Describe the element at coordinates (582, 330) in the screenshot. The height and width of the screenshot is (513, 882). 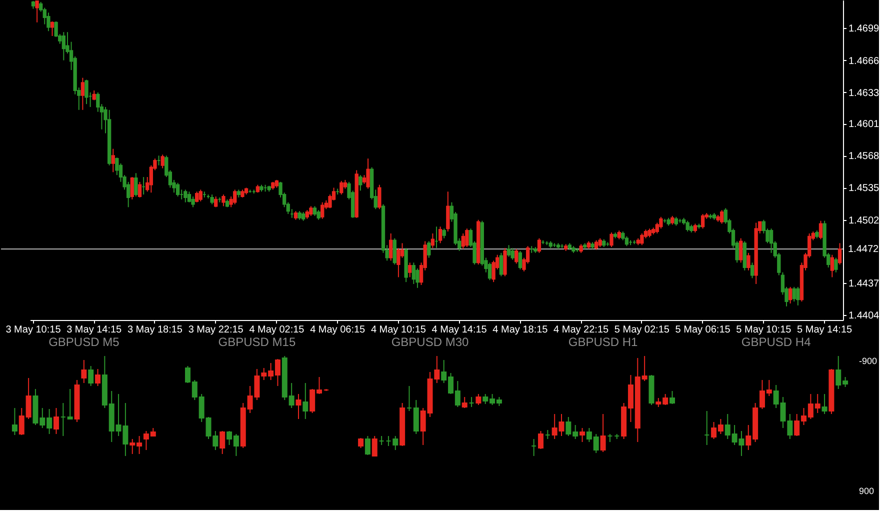
I see `x-tick-label: 4 May 22:15` at that location.